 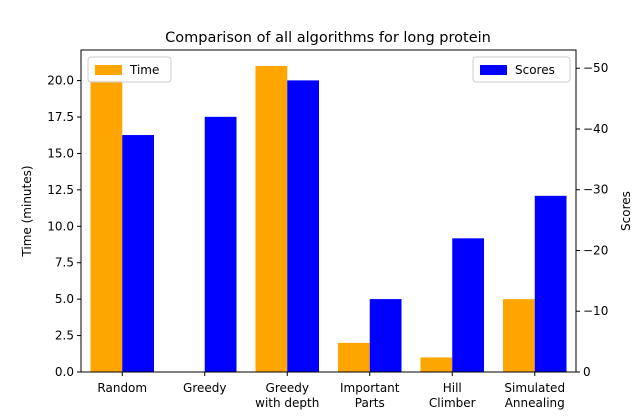 I want to click on x-tick-label-line: with depth, so click(x=287, y=403).